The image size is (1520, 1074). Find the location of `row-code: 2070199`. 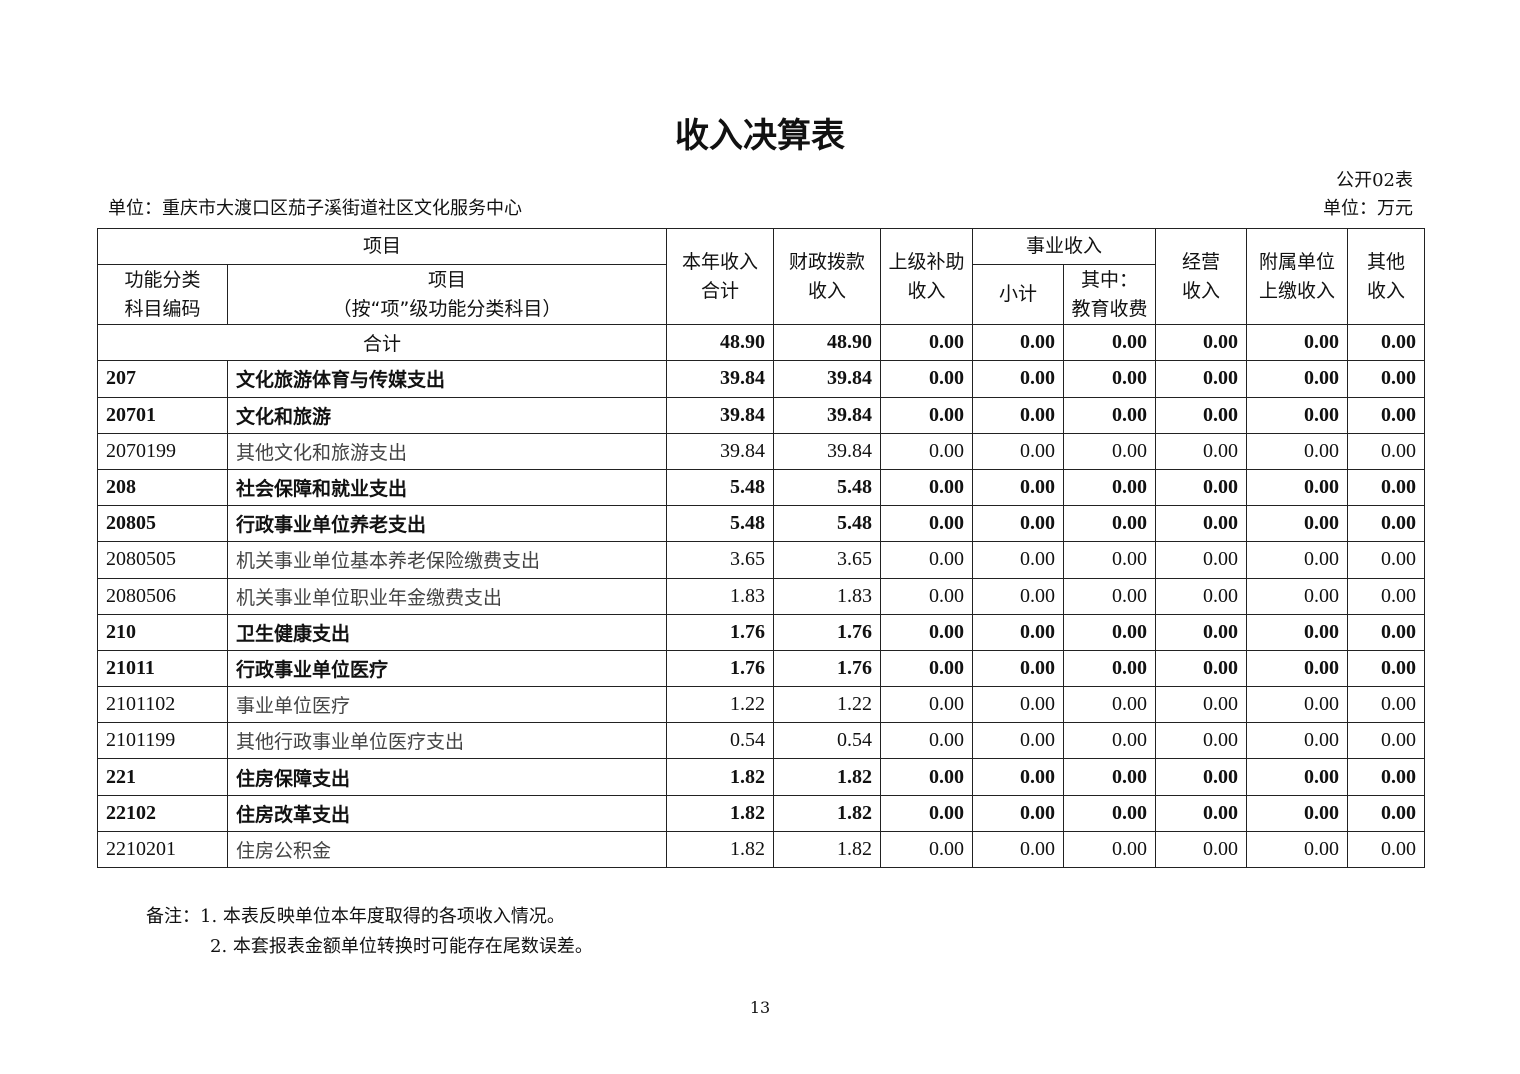

row-code: 2070199 is located at coordinates (162, 451).